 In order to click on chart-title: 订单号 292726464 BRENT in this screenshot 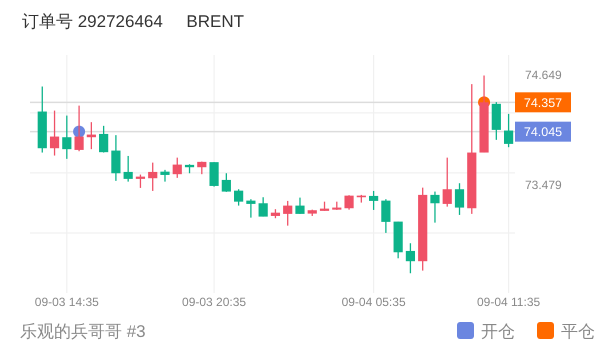, I will do `click(133, 21)`.